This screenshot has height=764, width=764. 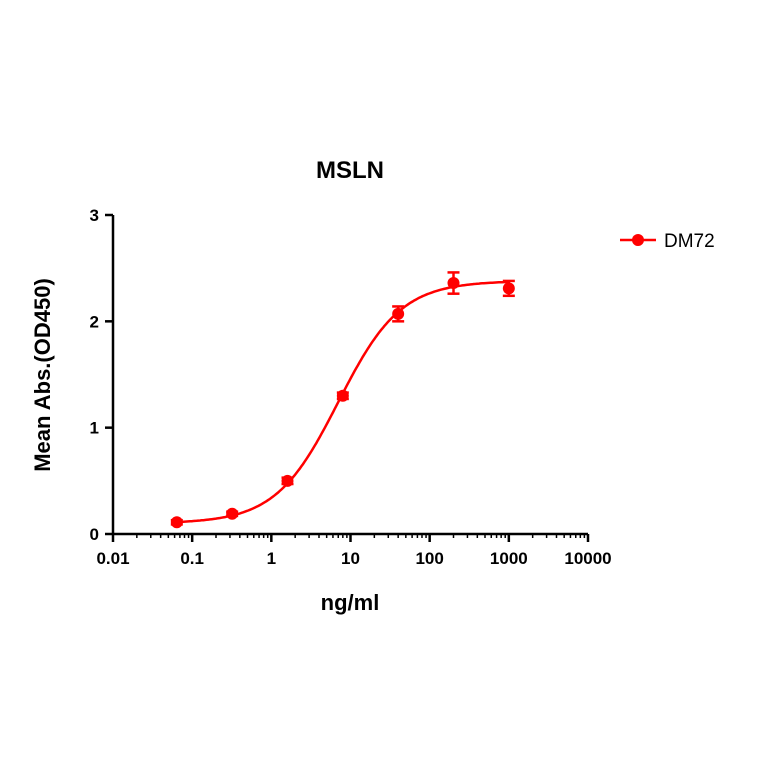 What do you see at coordinates (350, 170) in the screenshot?
I see `chart-title: MSLN` at bounding box center [350, 170].